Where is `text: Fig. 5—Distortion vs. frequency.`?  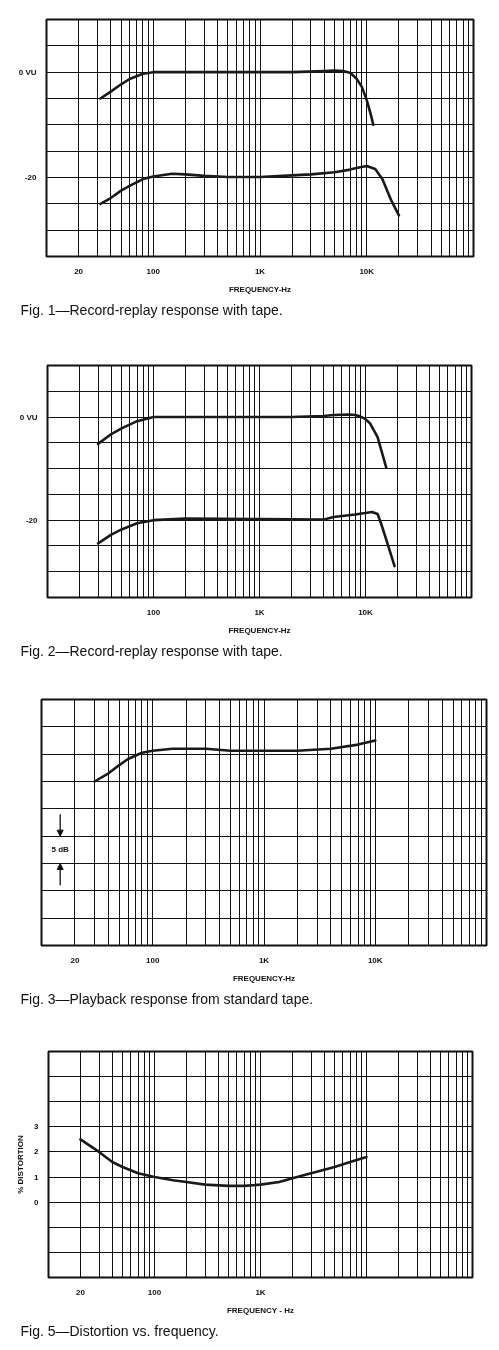 text: Fig. 5—Distortion vs. frequency. is located at coordinates (119, 1330).